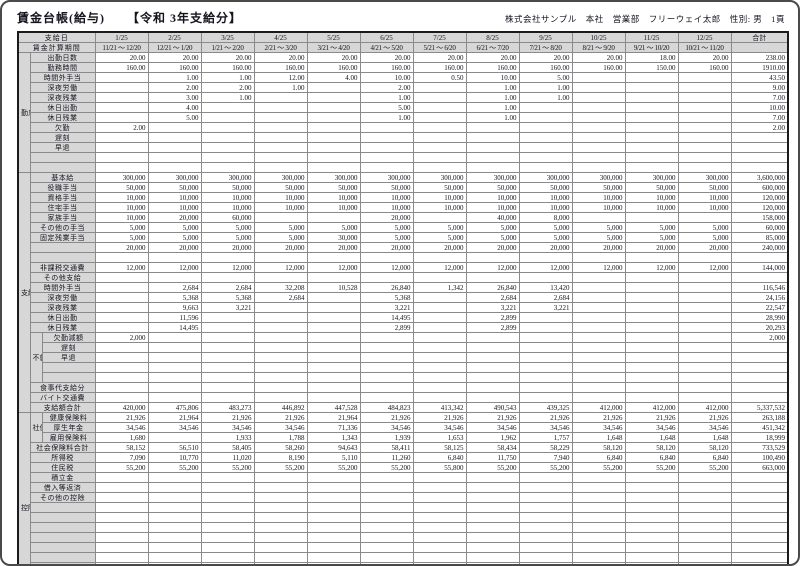 The image size is (800, 566). Describe the element at coordinates (62, 307) in the screenshot. I see `row-label: 深夜残業` at that location.